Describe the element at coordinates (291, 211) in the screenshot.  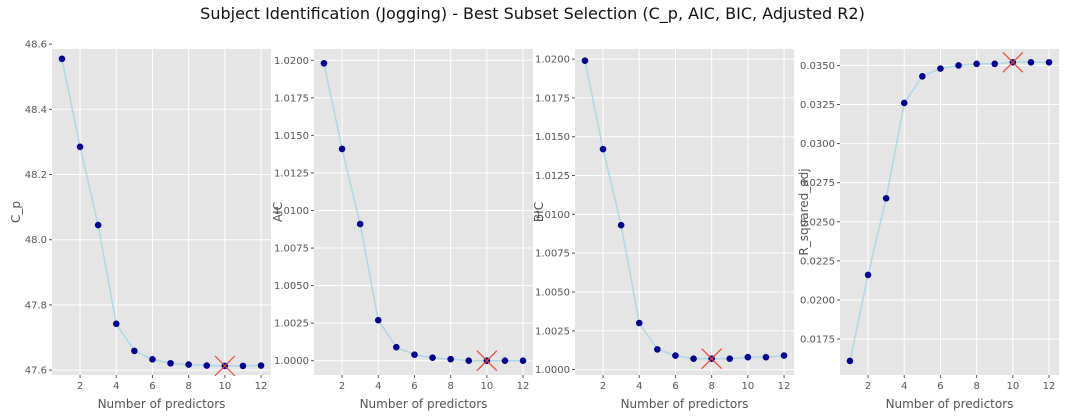
I see `y-tick-label: 1.0100` at that location.